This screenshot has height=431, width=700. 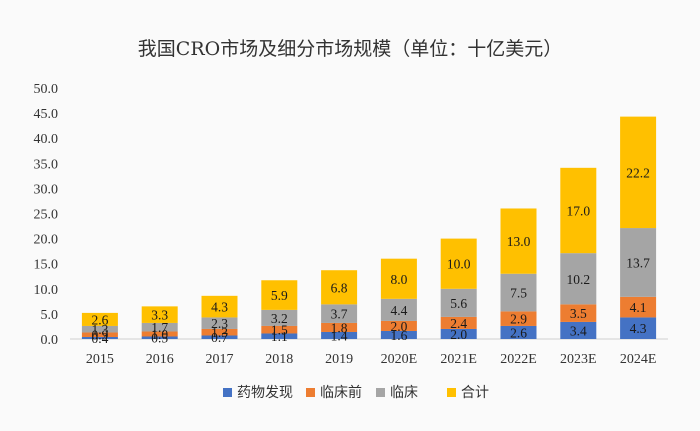 I want to click on y-tick-label: 0.0, so click(x=50, y=340).